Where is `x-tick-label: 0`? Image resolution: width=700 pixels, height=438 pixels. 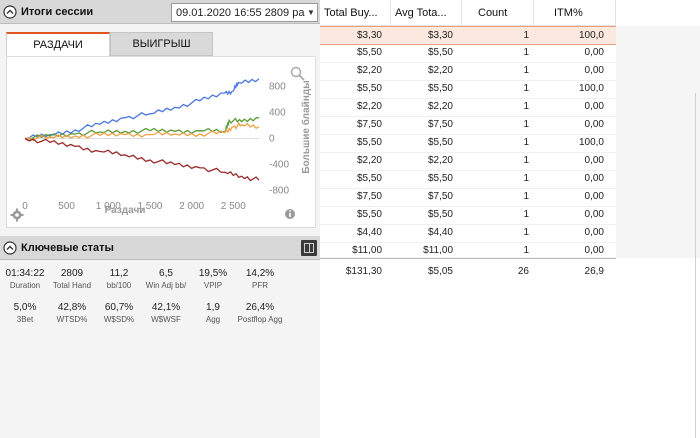 x-tick-label: 0 is located at coordinates (25, 206).